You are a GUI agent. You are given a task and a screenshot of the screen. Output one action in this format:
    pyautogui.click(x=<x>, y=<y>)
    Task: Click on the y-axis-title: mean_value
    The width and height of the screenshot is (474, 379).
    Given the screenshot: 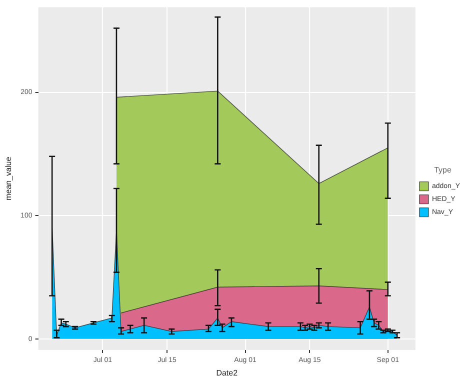 What is the action you would take?
    pyautogui.click(x=9, y=178)
    